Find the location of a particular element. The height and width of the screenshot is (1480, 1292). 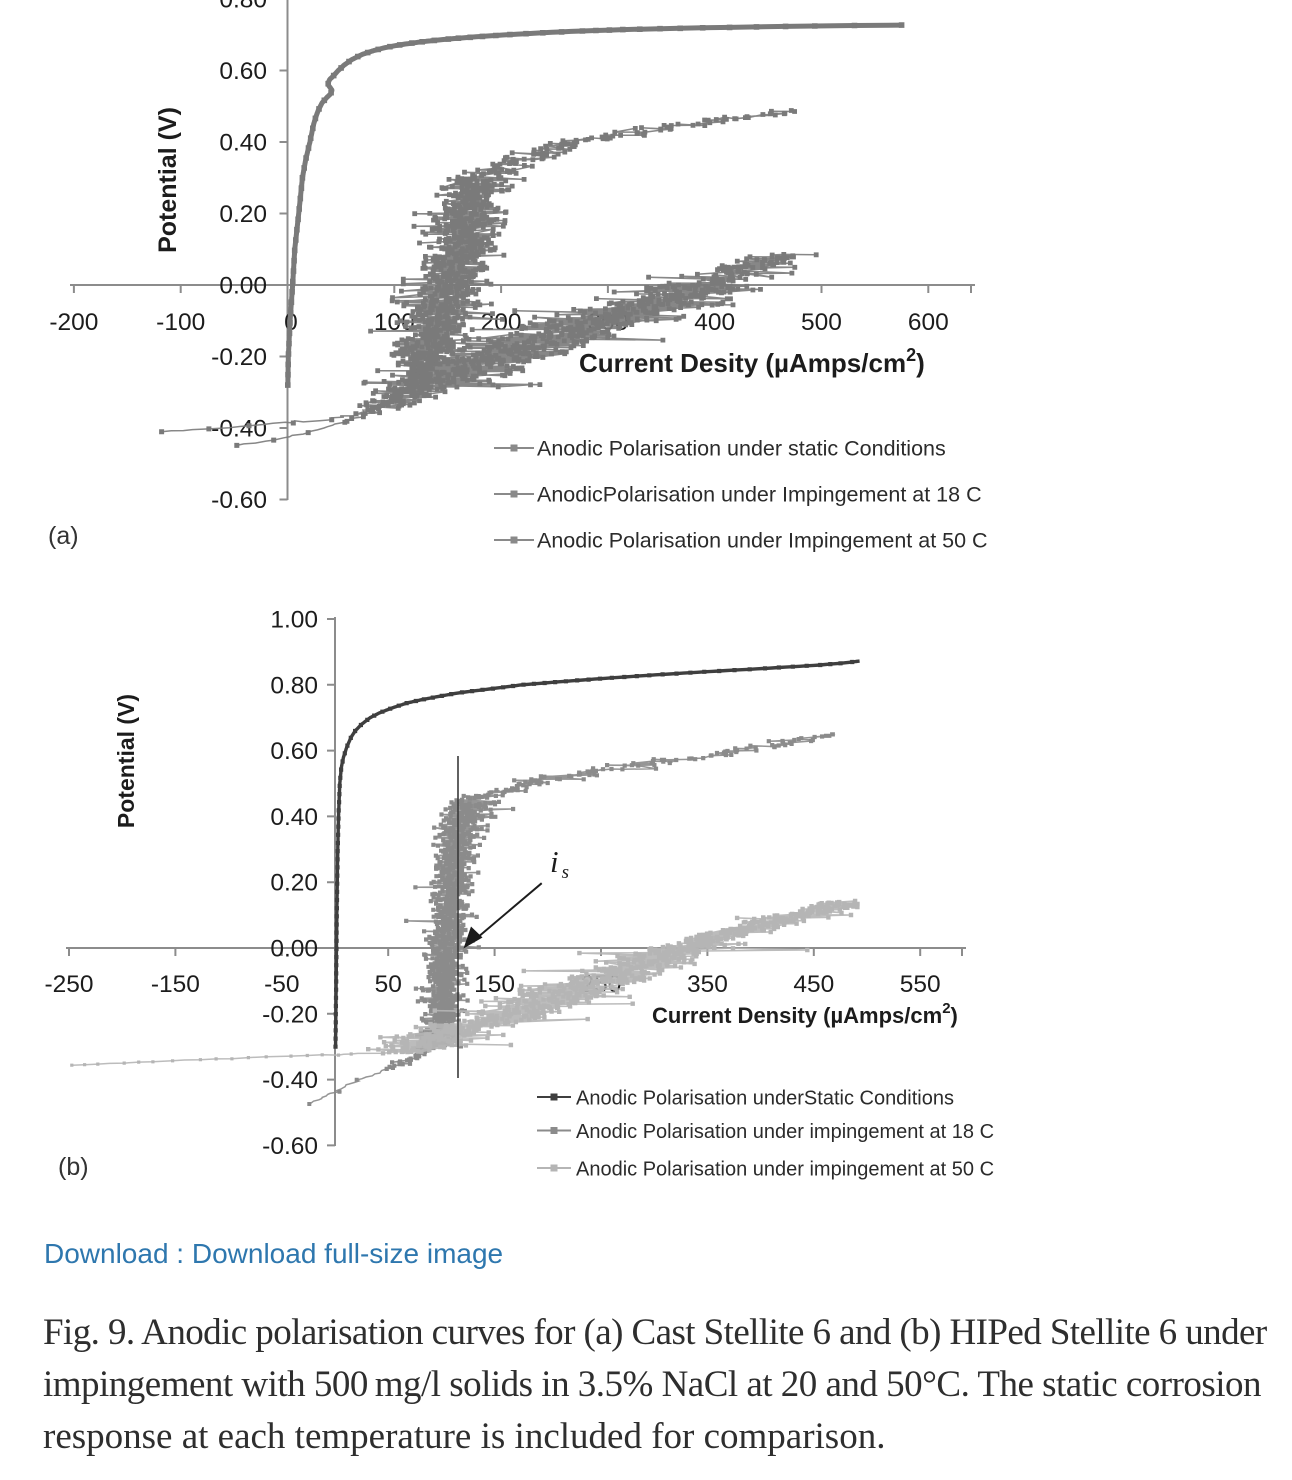

svg-text: -100 is located at coordinates (180, 322).